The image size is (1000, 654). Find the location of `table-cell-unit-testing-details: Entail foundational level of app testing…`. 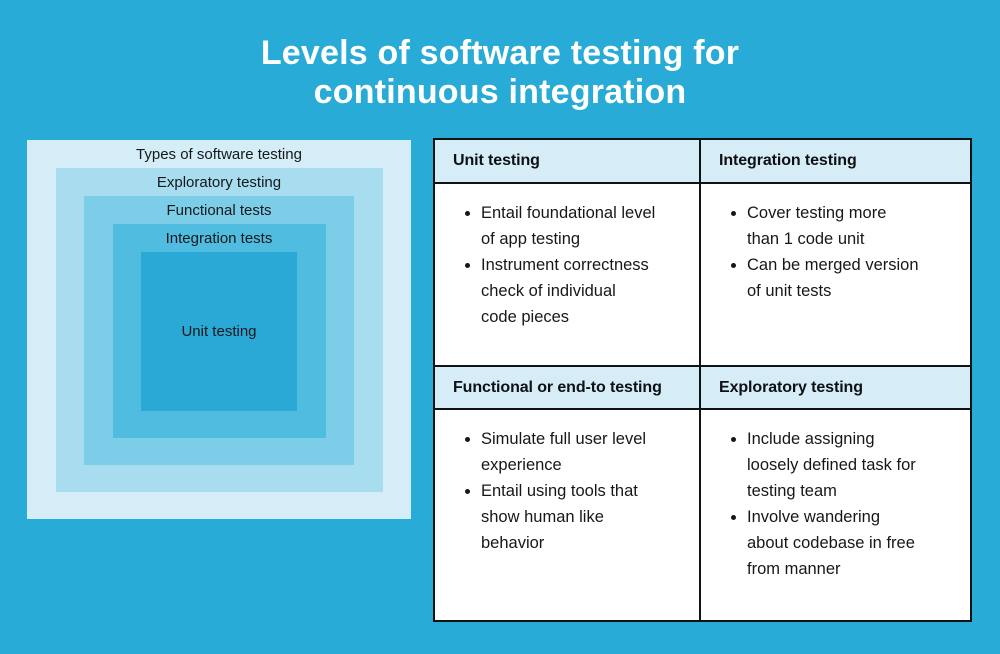

table-cell-unit-testing-details: Entail foundational level of app testing… is located at coordinates (568, 275).